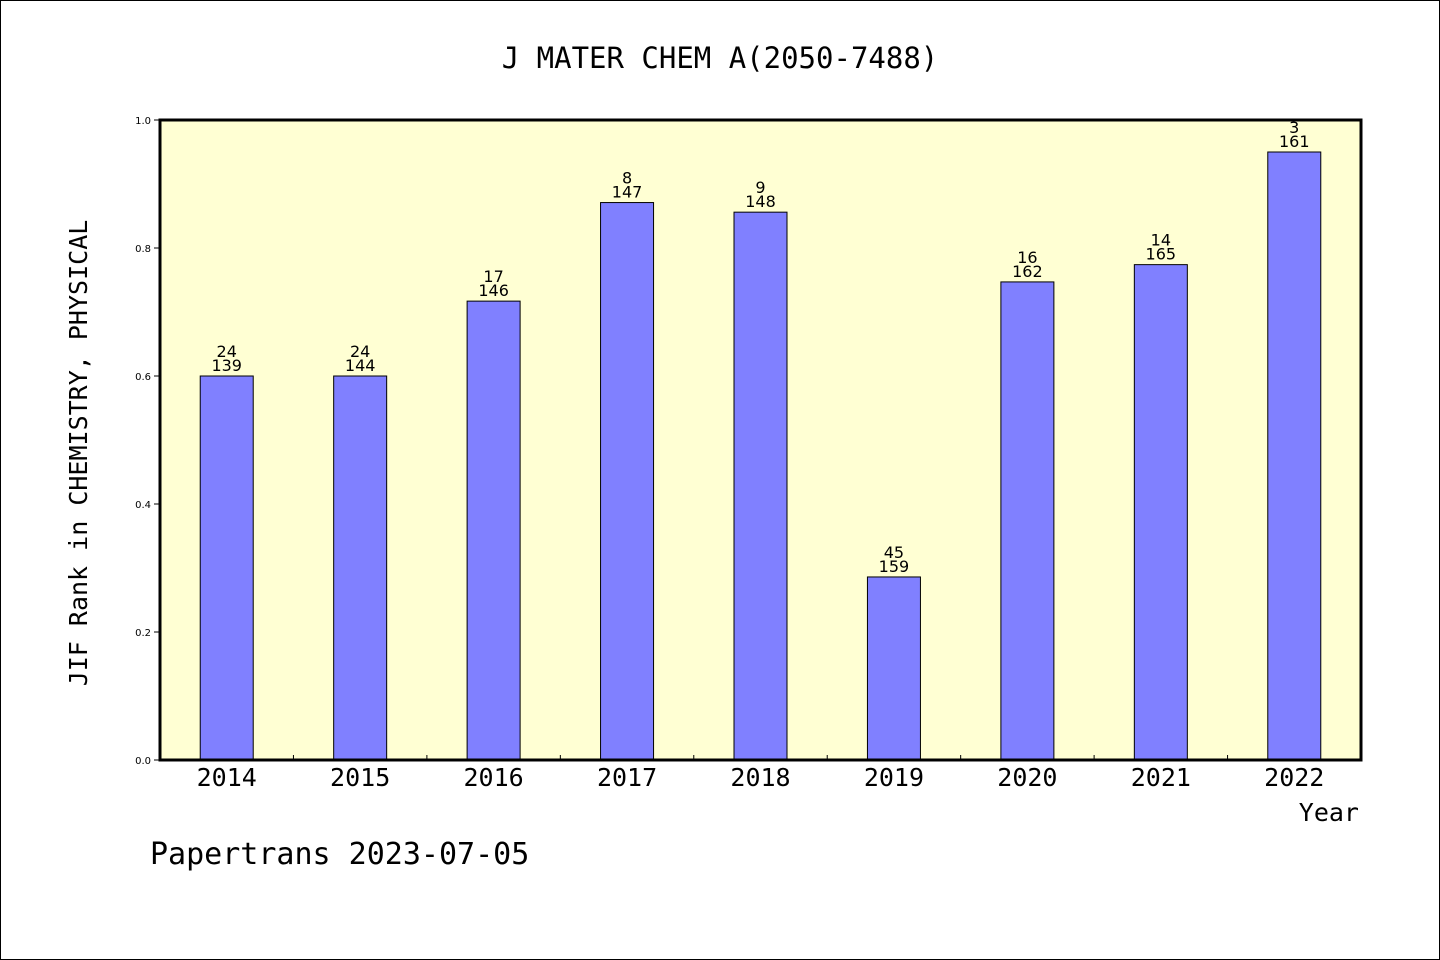 The image size is (1440, 960). Describe the element at coordinates (143, 377) in the screenshot. I see `y-tick-label: 0.6` at that location.